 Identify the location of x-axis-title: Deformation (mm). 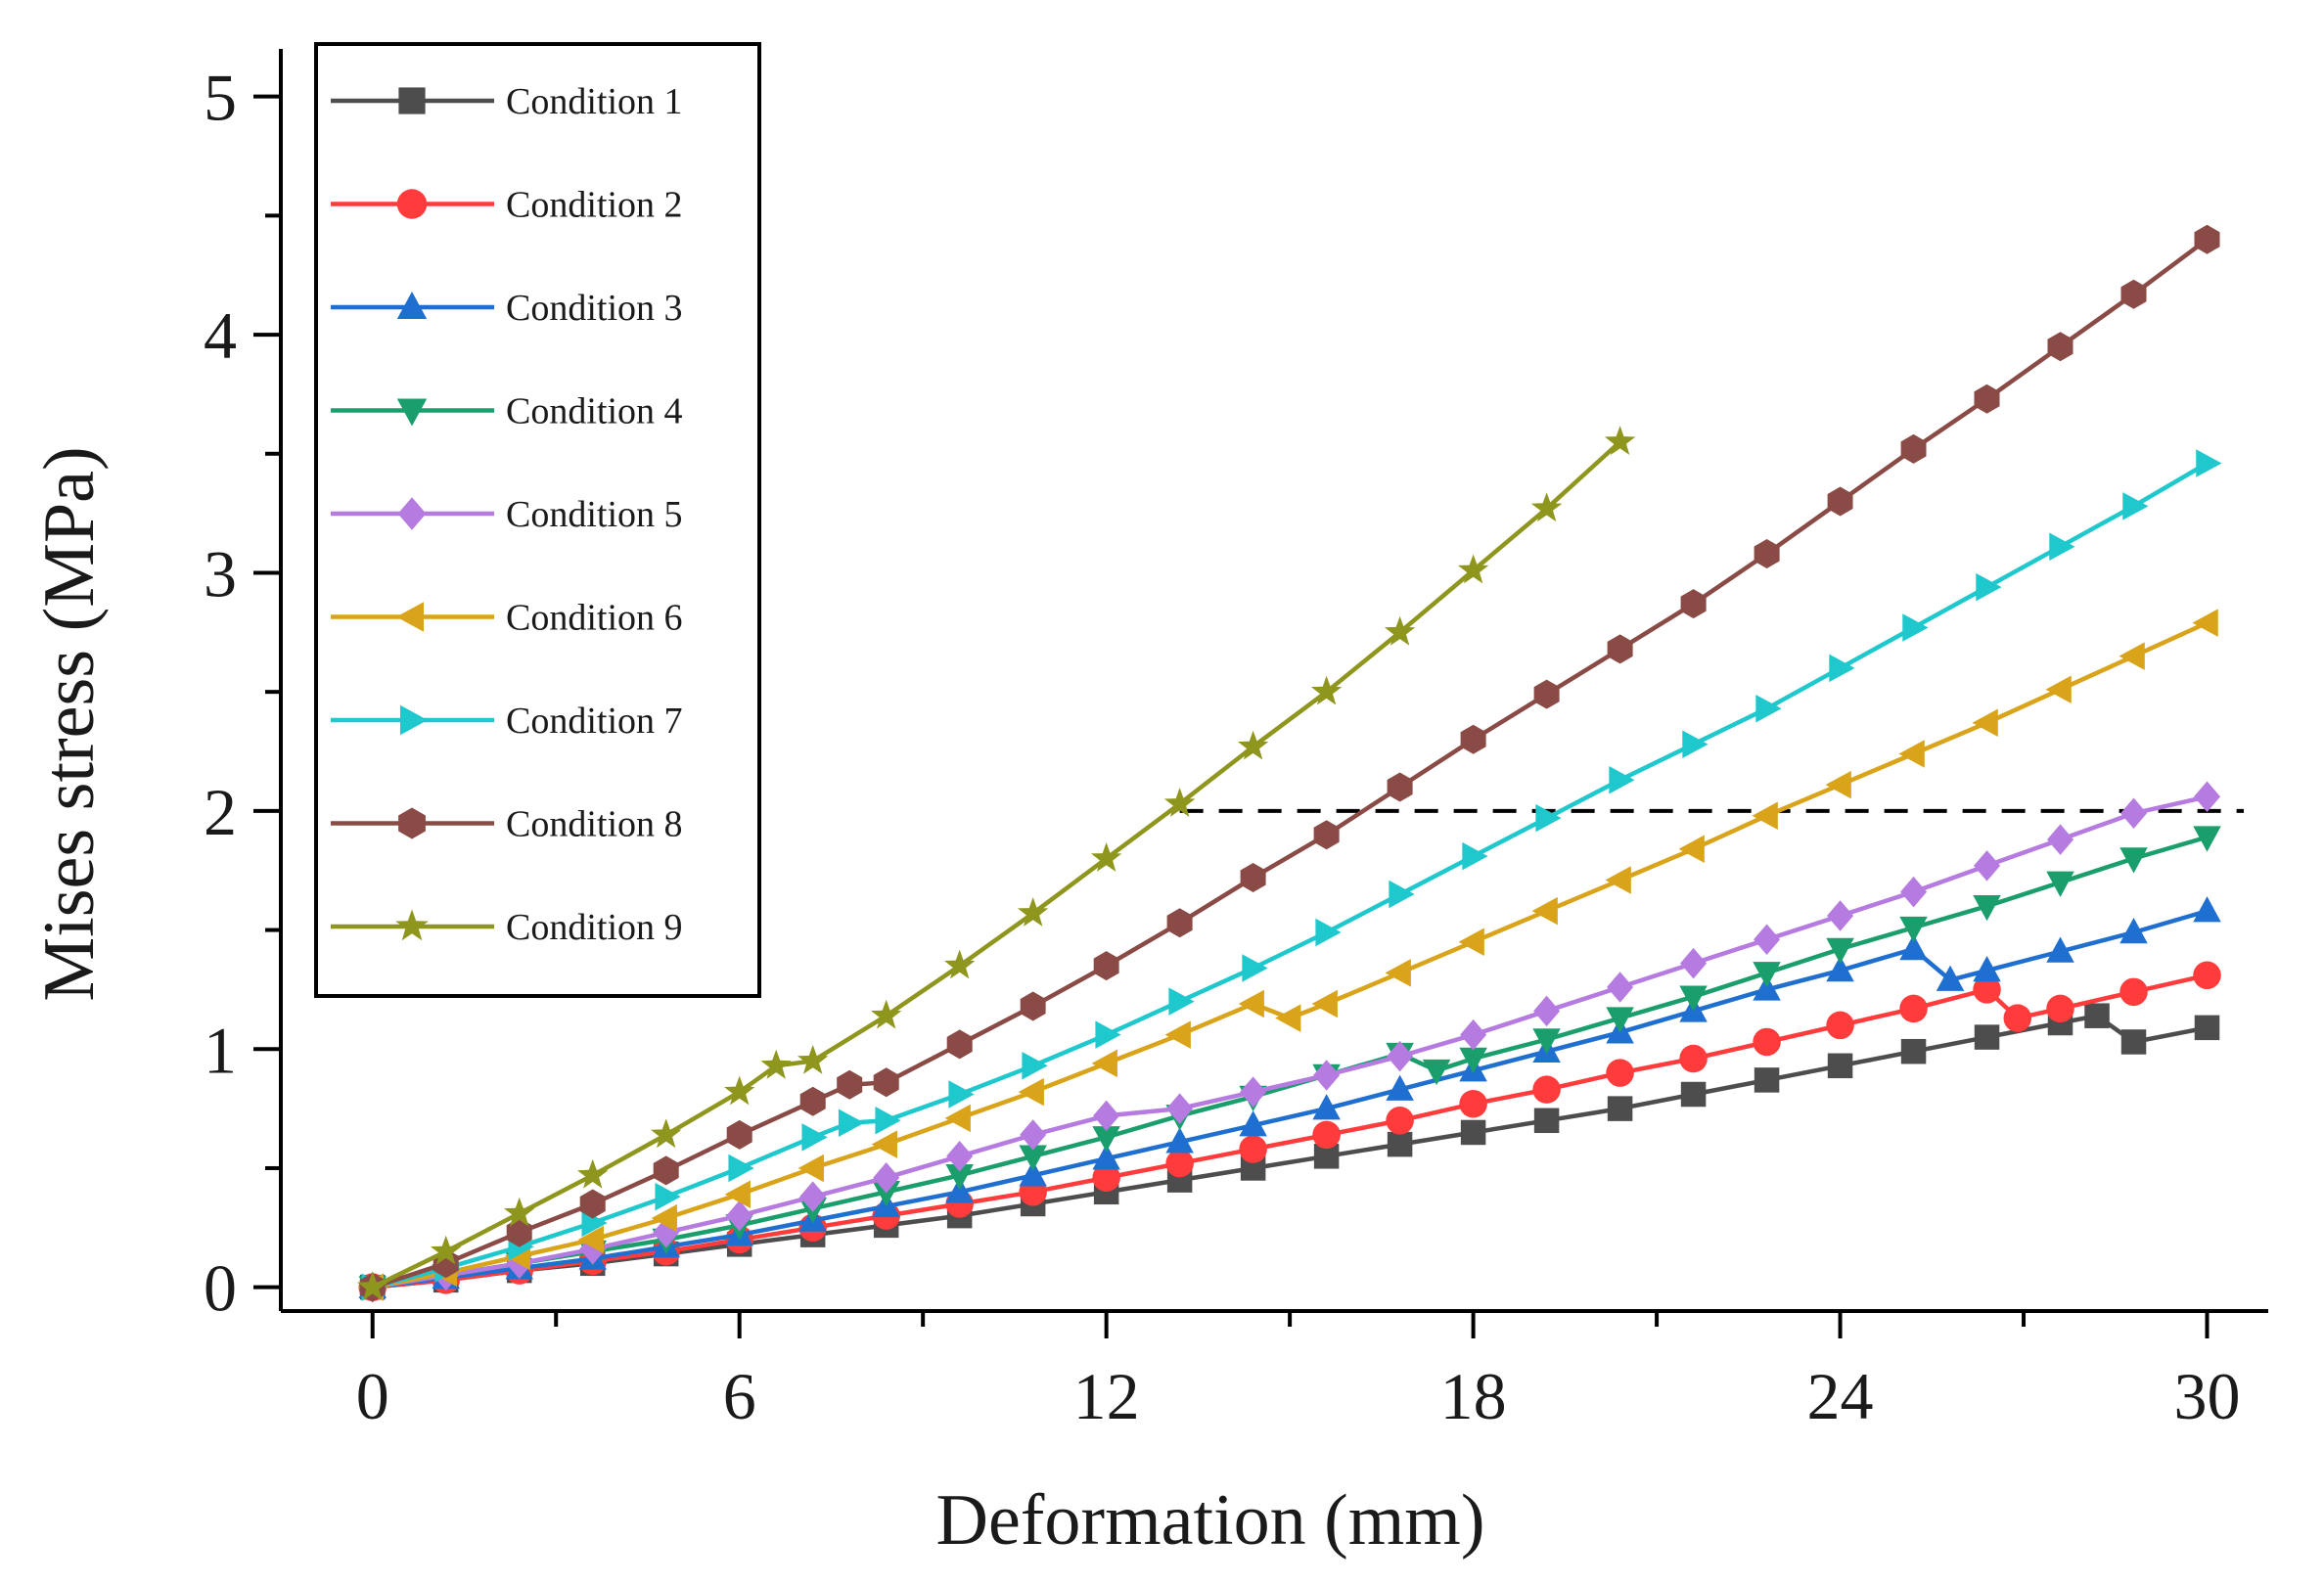
(1211, 1520).